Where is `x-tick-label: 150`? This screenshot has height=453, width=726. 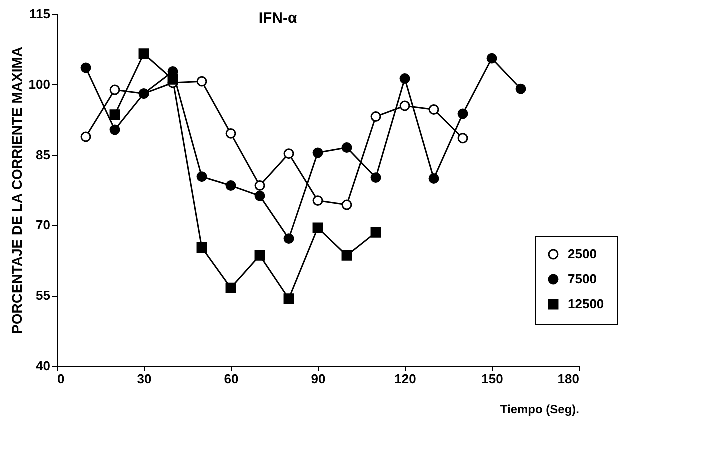
x-tick-label: 150 is located at coordinates (493, 379).